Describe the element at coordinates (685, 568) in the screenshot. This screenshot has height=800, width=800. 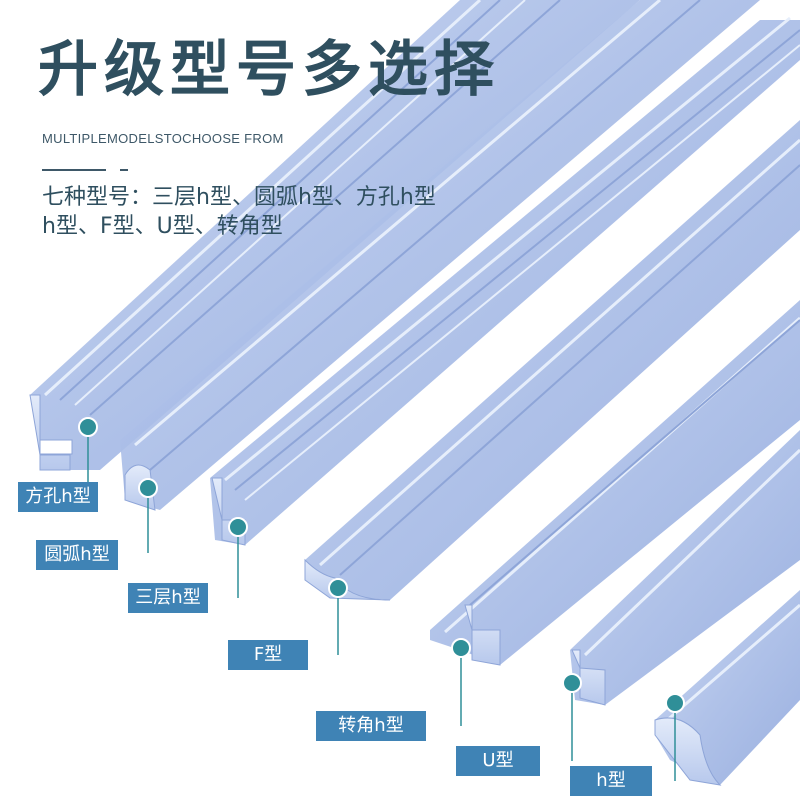
I see `profile-u` at that location.